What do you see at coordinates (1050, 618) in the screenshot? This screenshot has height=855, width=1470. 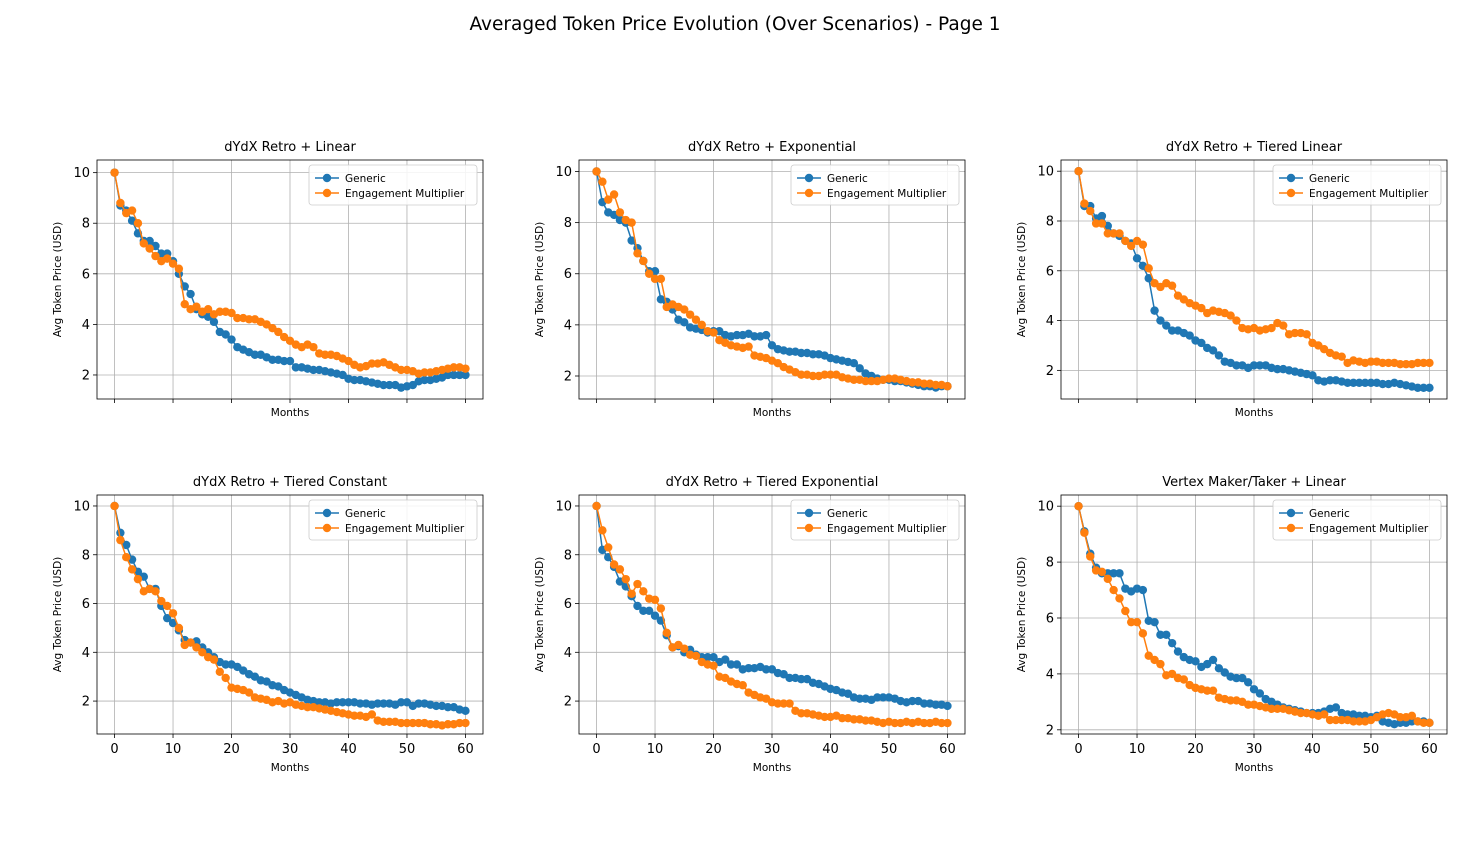 I see `y-tick-label: 6` at bounding box center [1050, 618].